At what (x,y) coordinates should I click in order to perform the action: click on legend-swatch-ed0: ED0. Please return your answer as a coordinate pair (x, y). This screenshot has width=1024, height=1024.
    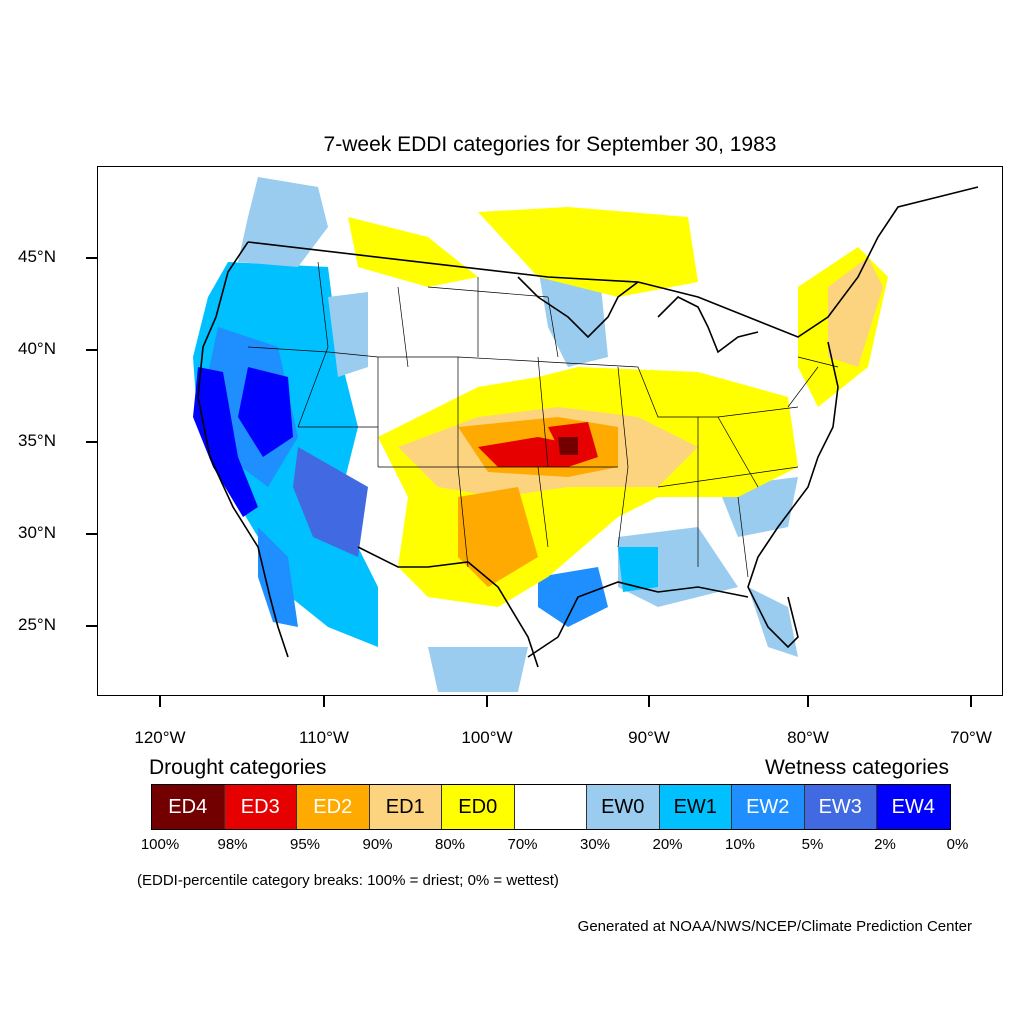
    Looking at the image, I should click on (478, 807).